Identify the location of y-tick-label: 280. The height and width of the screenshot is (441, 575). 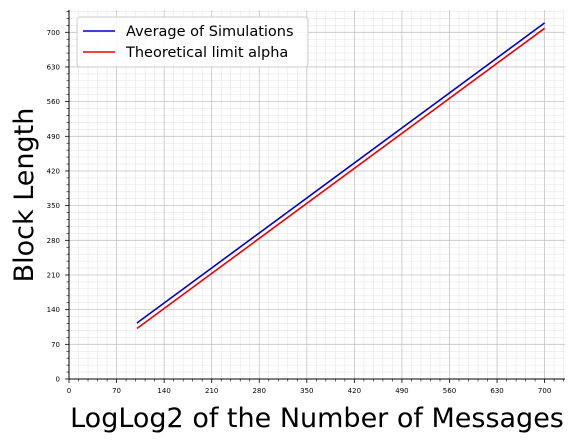
(53, 241).